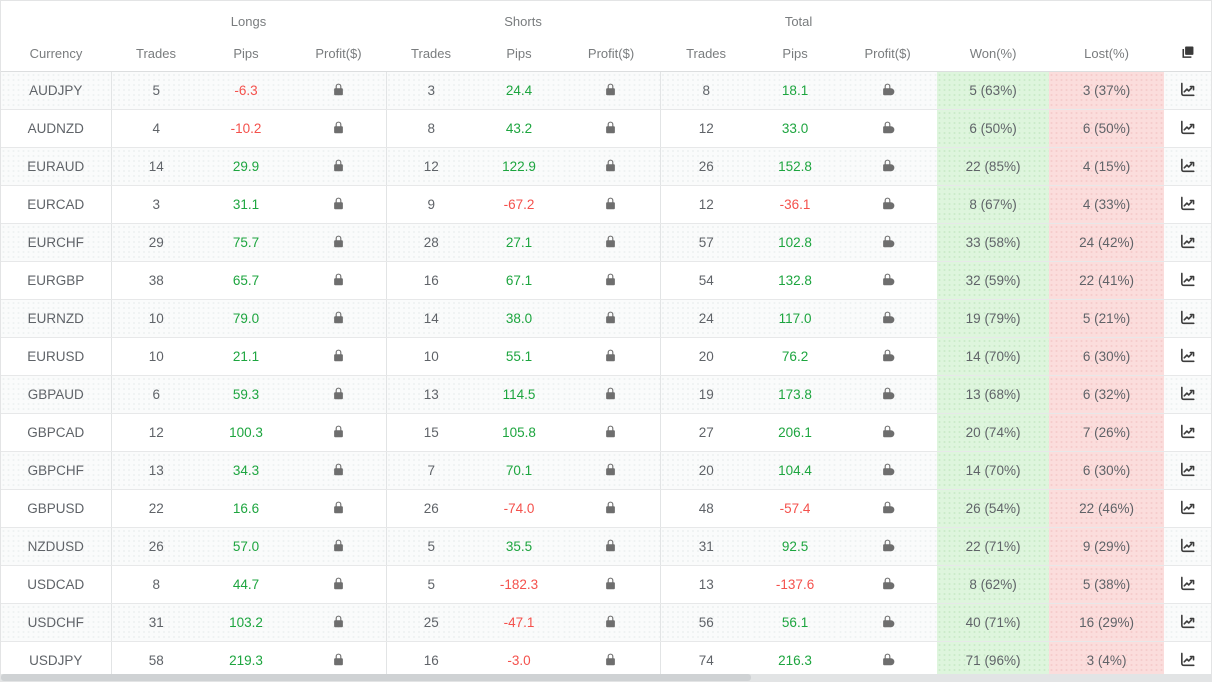  I want to click on longs-pips-cell: -10.2, so click(246, 128).